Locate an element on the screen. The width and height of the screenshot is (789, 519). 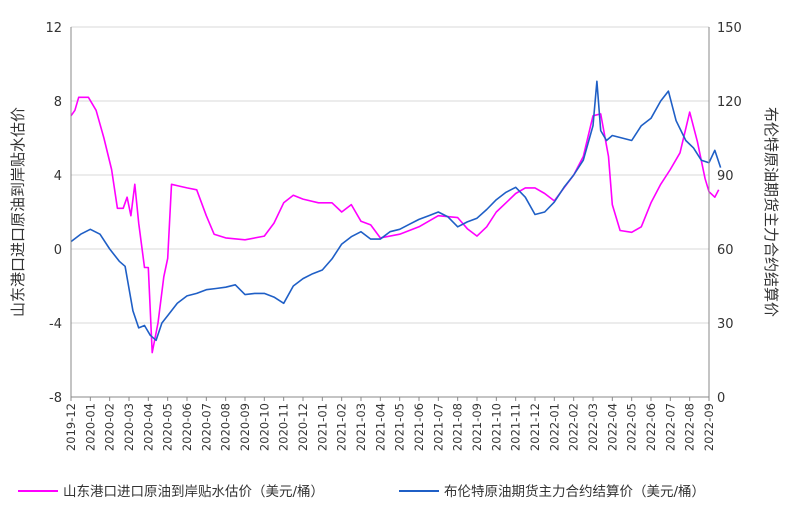
x-tick-label: 2019-12 is located at coordinates (71, 427).